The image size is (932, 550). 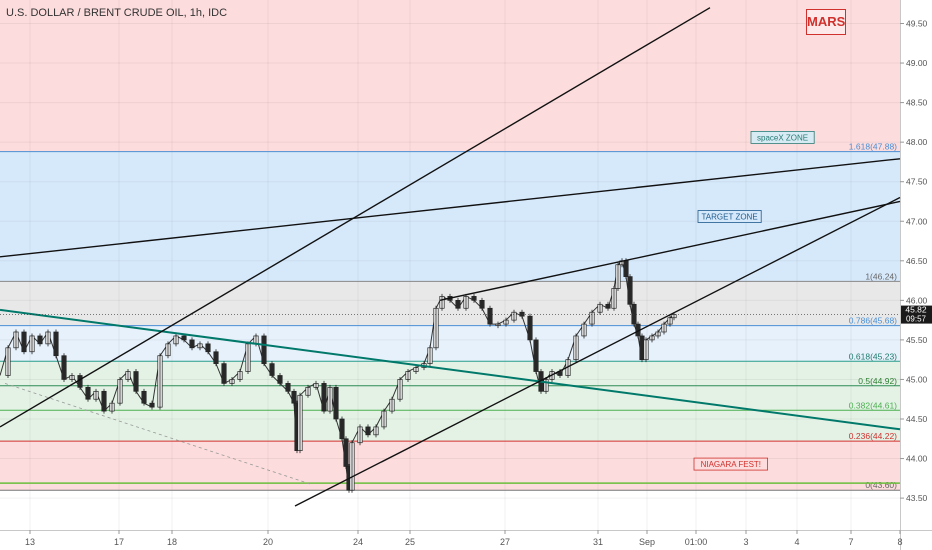 What do you see at coordinates (917, 182) in the screenshot?
I see `y-tick-label: 47.50` at bounding box center [917, 182].